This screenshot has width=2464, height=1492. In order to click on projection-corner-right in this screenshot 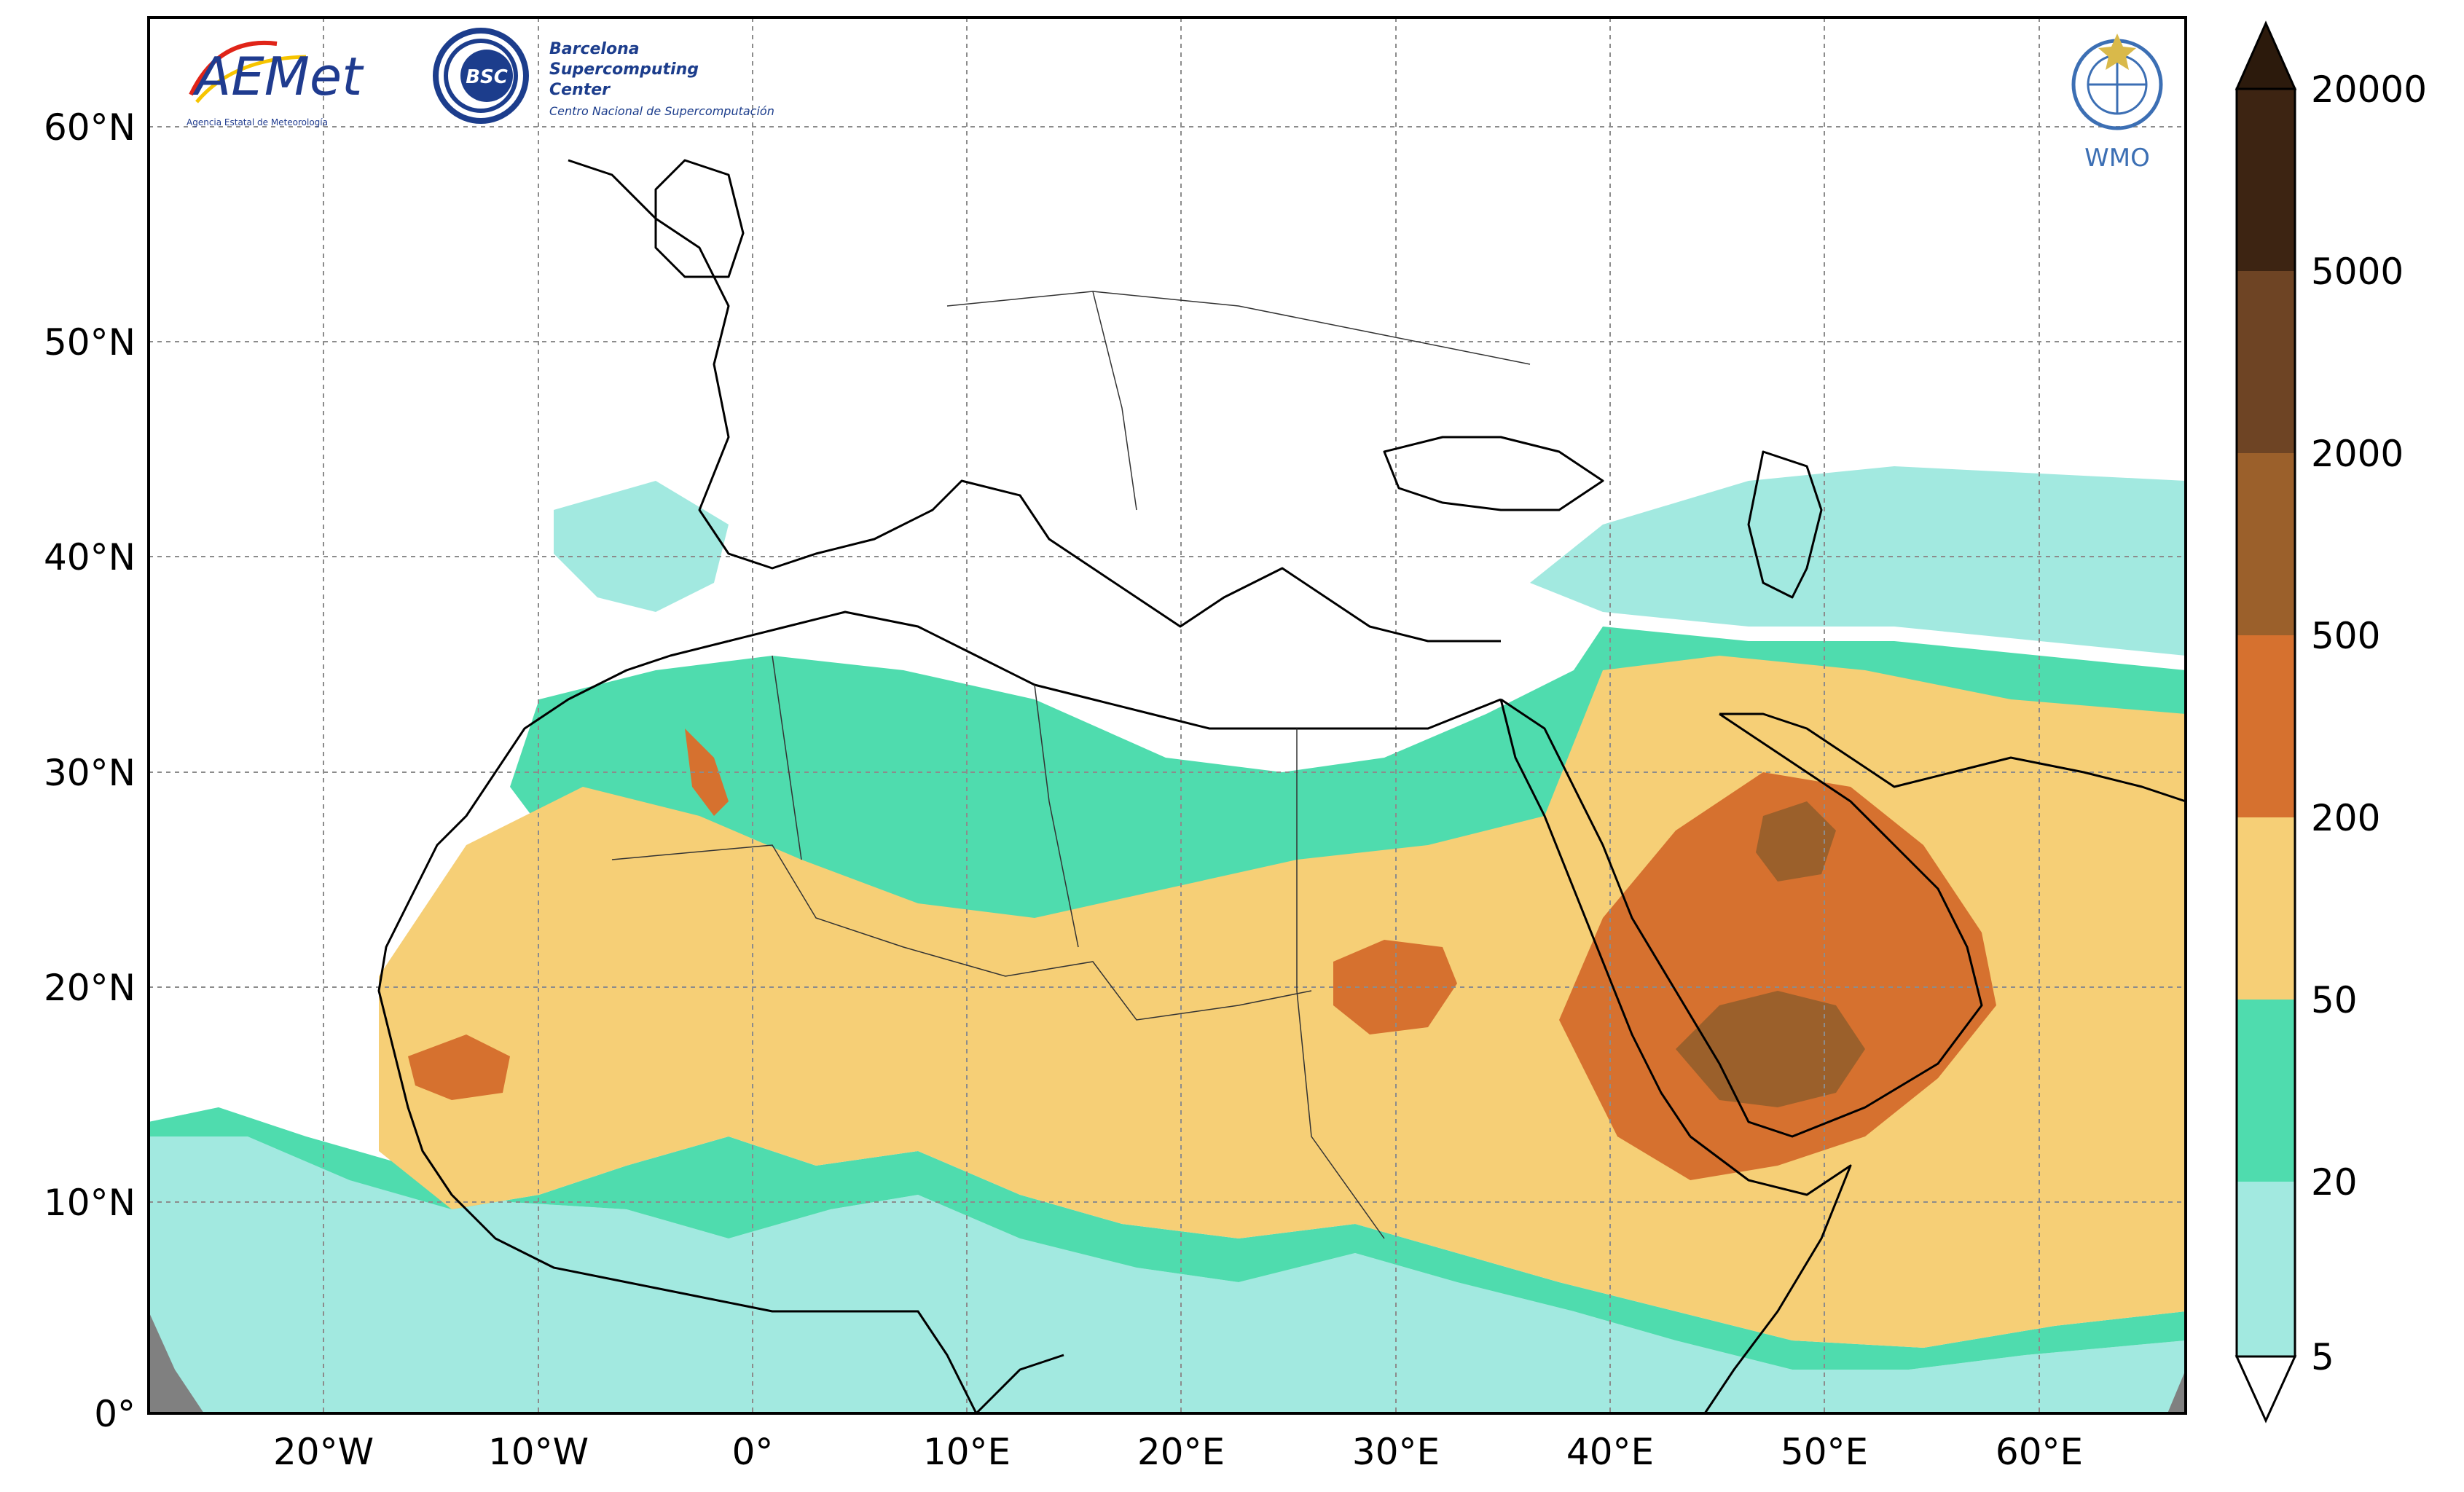, I will do `click(2176, 1391)`.